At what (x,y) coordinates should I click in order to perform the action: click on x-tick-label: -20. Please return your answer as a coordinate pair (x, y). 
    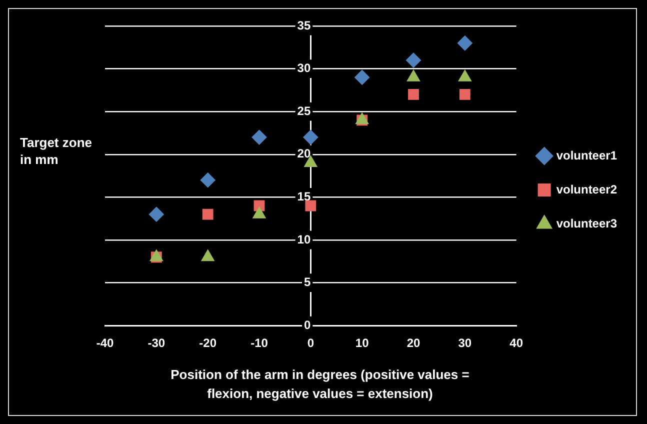
    Looking at the image, I should click on (208, 343).